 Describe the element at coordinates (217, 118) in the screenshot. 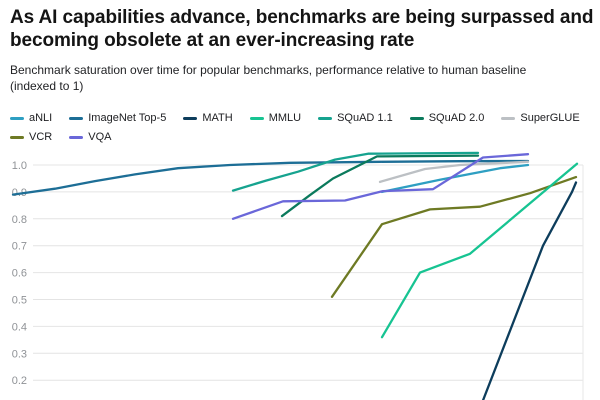

I see `legend-label: MATH` at that location.